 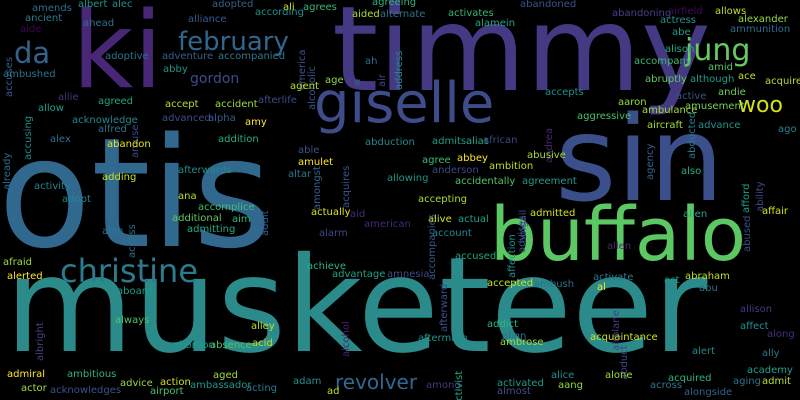 I want to click on cloud-word: advance, so click(x=719, y=125).